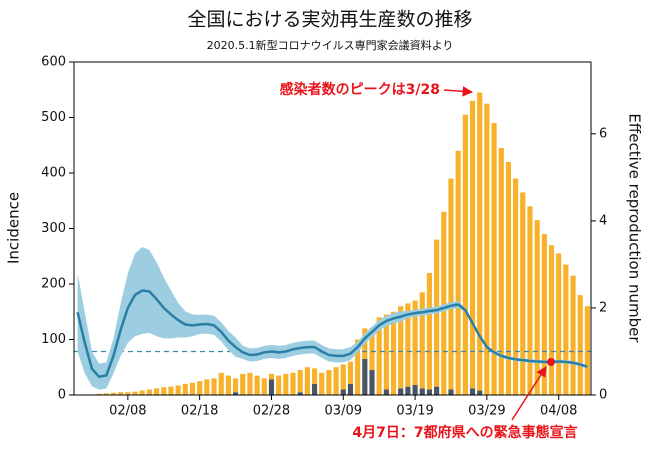 The image size is (650, 463). Describe the element at coordinates (603, 133) in the screenshot. I see `y2-tick-label: 6` at that location.